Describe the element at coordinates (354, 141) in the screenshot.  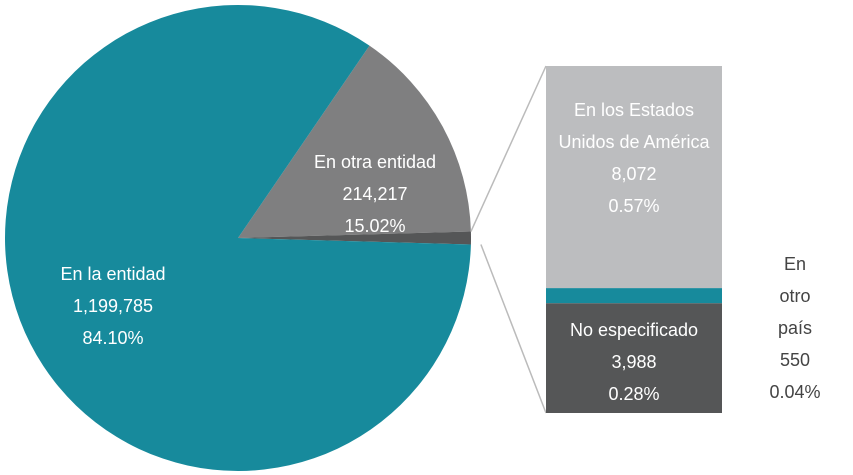
I see `pie-slice` at that location.